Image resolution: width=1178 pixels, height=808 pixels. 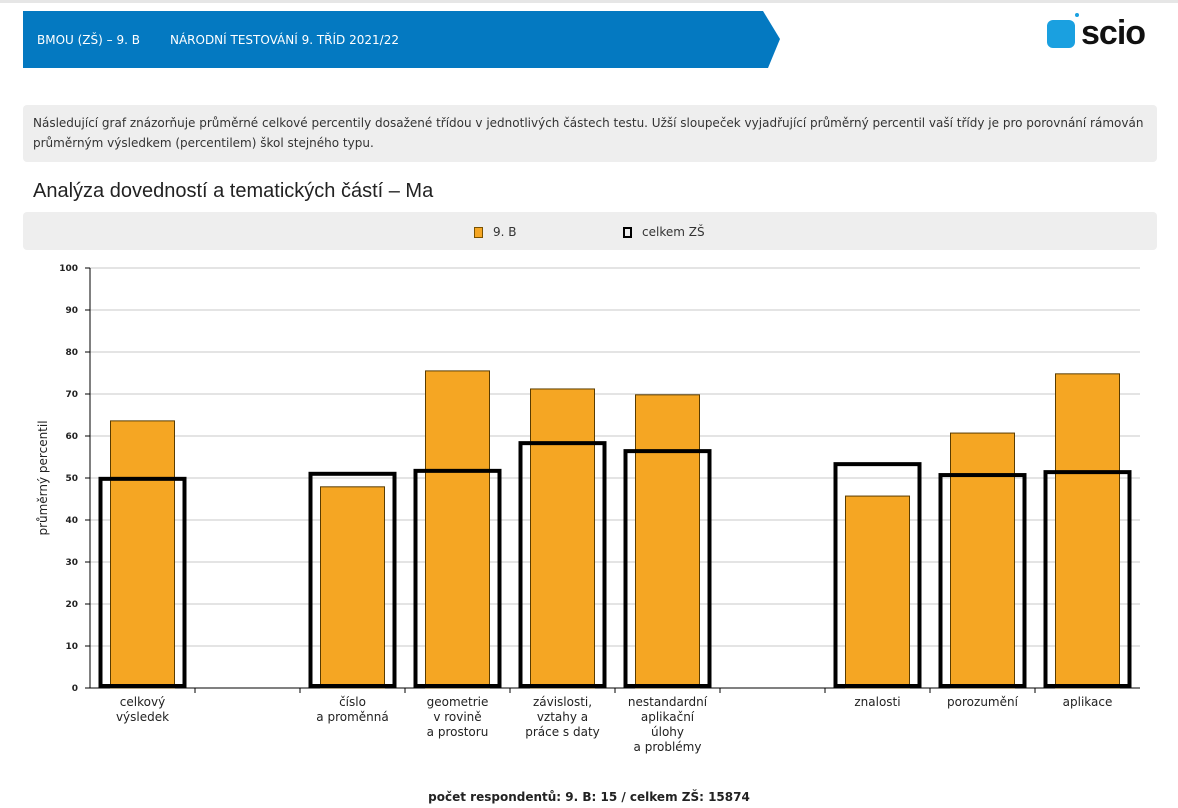 What do you see at coordinates (590, 231) in the screenshot?
I see `chart-legend: 9. B celkem ZŠ` at bounding box center [590, 231].